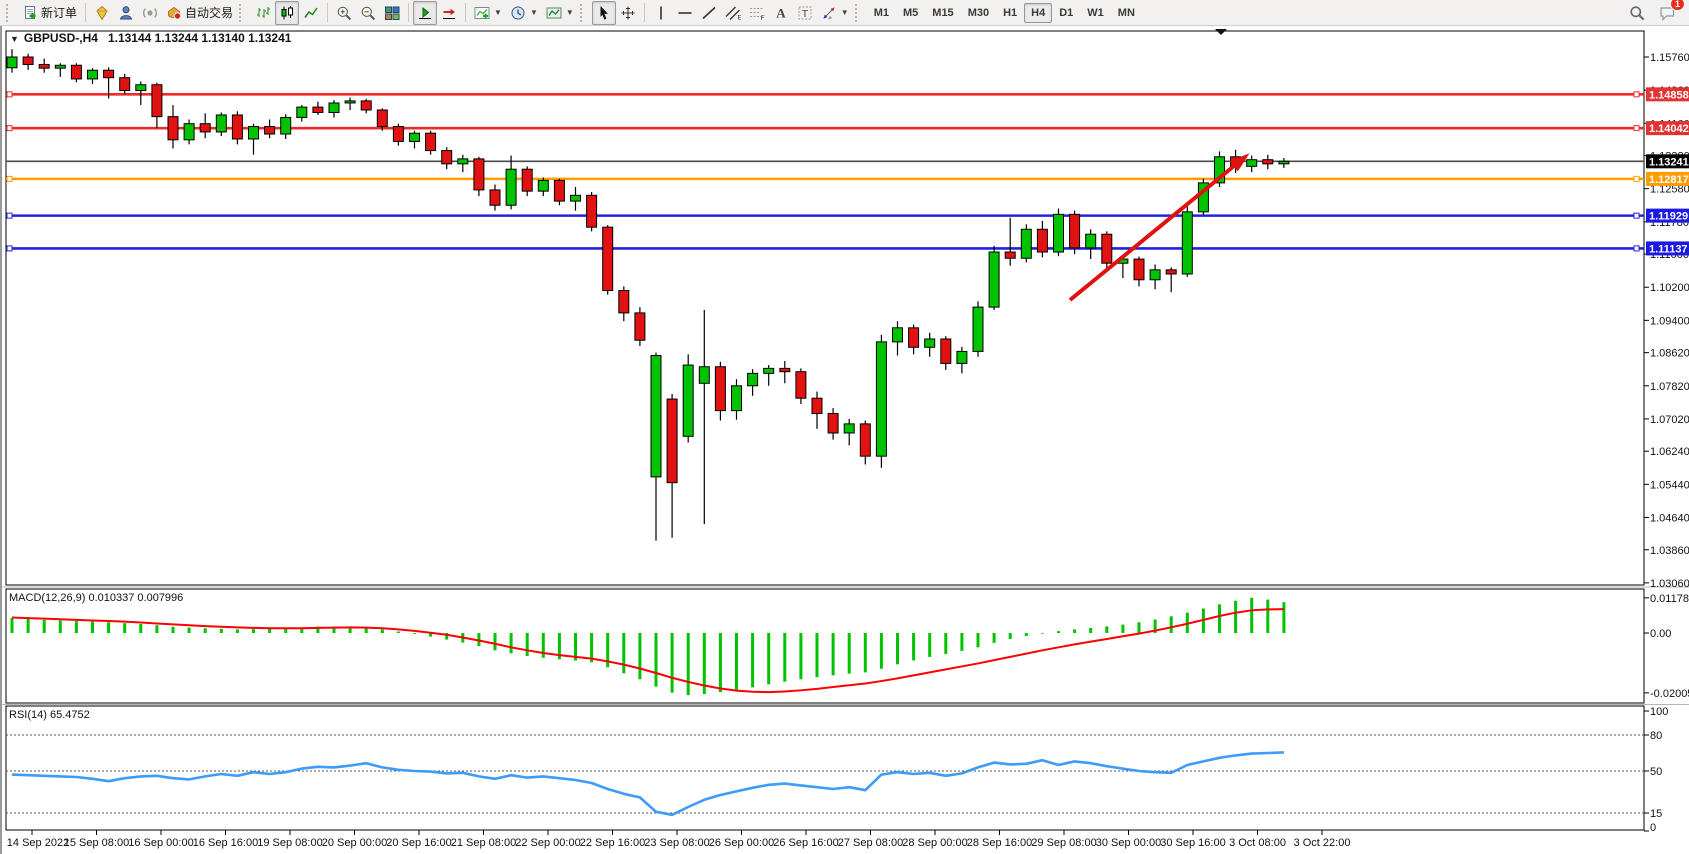 This screenshot has width=1689, height=854. I want to click on time-tick-label: 20 Sep 00:00, so click(354, 843).